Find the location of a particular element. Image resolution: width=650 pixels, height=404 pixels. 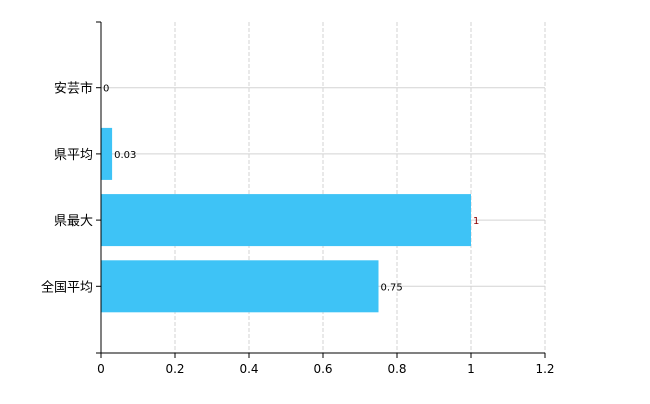

category-label: 県最大 is located at coordinates (73, 221).